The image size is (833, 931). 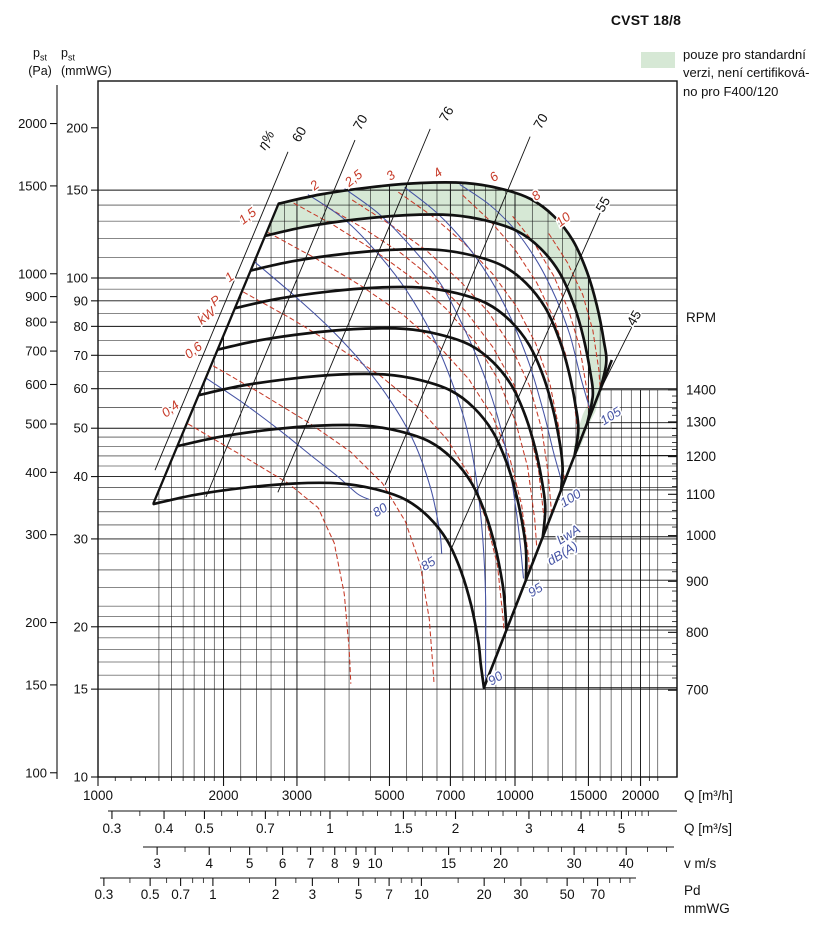 What do you see at coordinates (412, 896) in the screenshot?
I see `axis-pd: 0.3 0.5 0.7 1 2 3 5 7 10 20 30 50 70 Pd mmWG` at bounding box center [412, 896].